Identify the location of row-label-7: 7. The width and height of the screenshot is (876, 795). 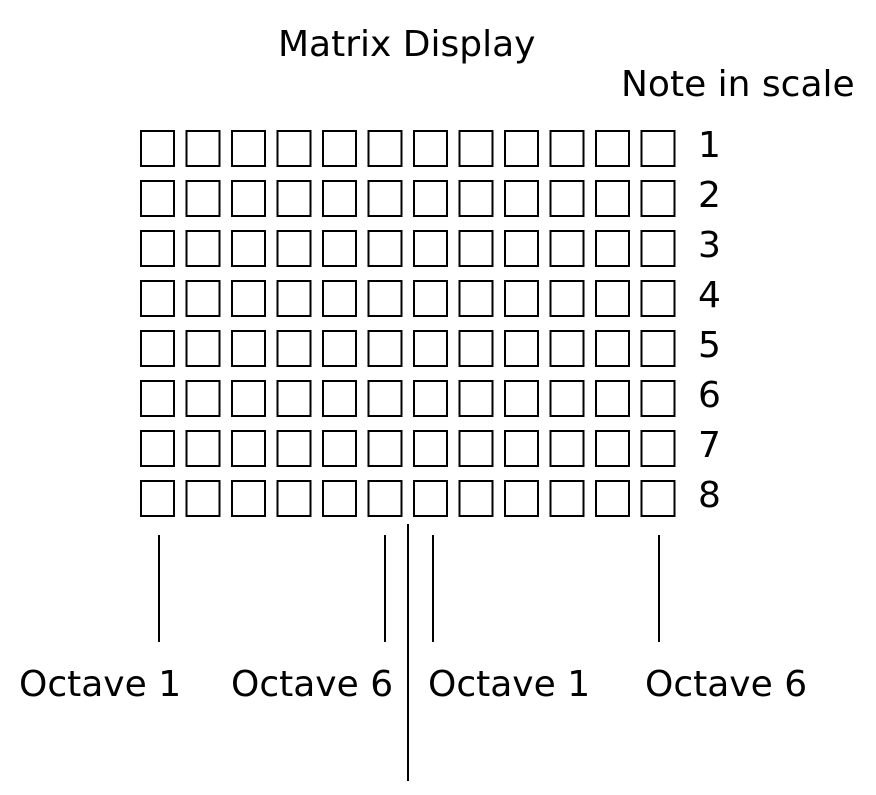
(709, 445).